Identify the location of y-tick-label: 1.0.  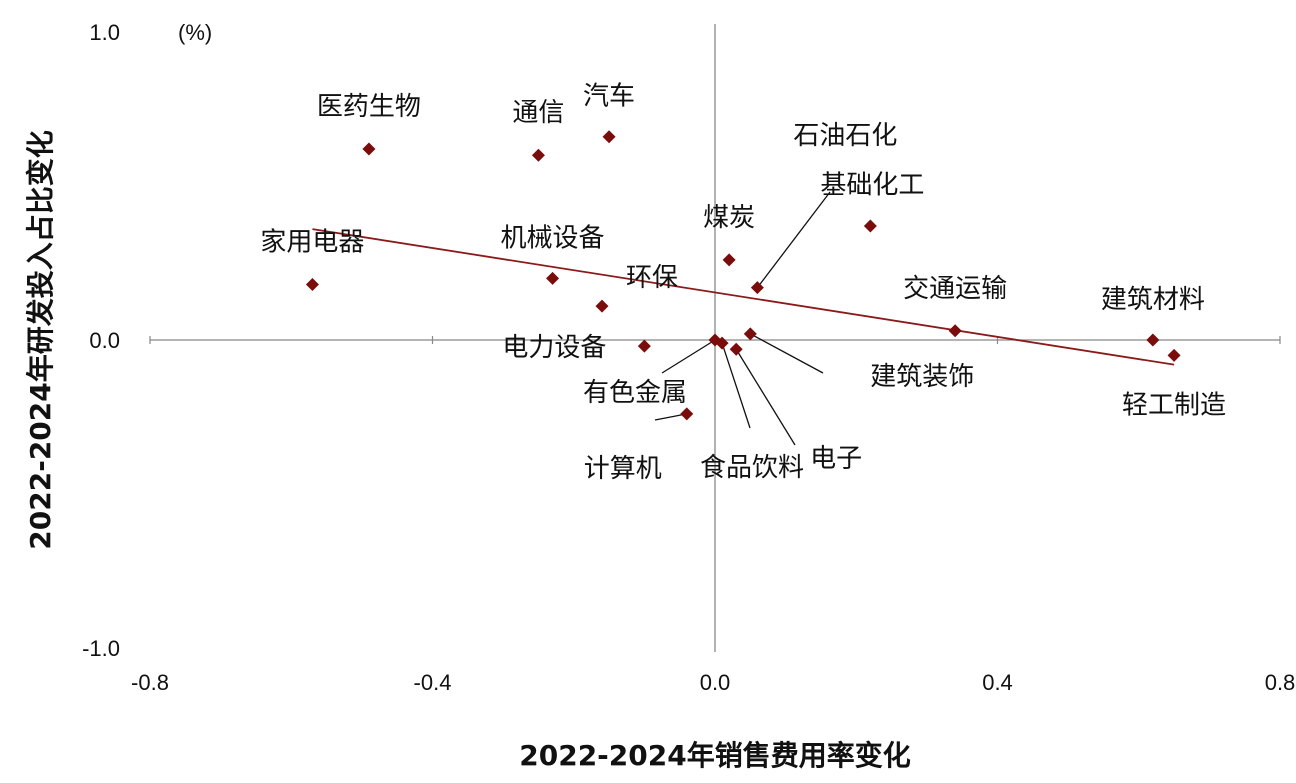
(104, 32).